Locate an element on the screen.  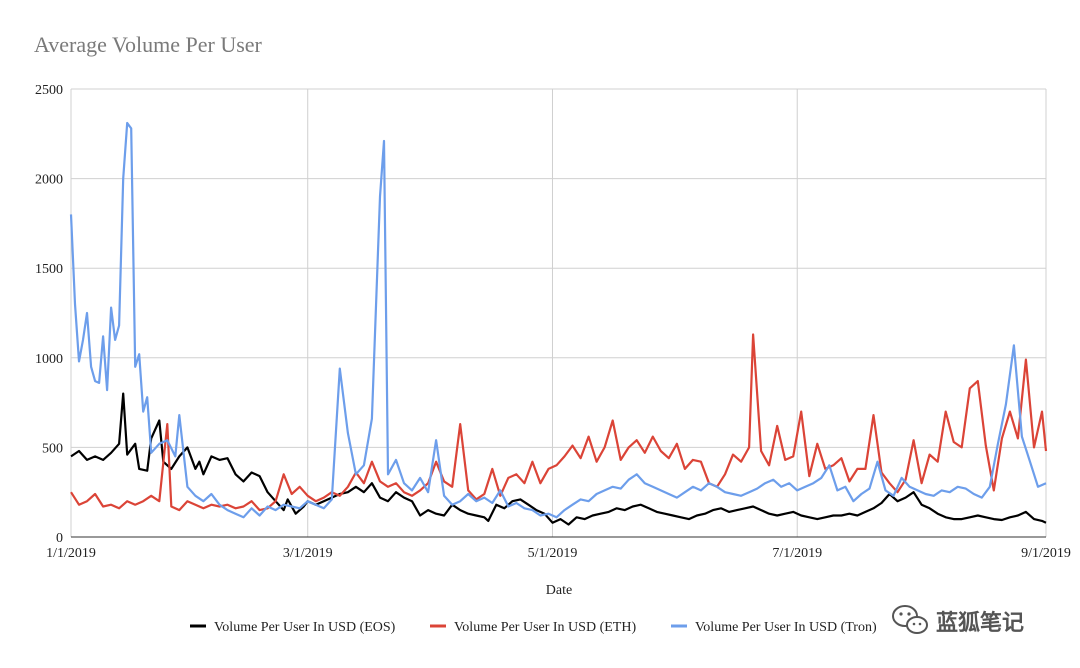
watermark-text: 蓝狐笔记 is located at coordinates (980, 623).